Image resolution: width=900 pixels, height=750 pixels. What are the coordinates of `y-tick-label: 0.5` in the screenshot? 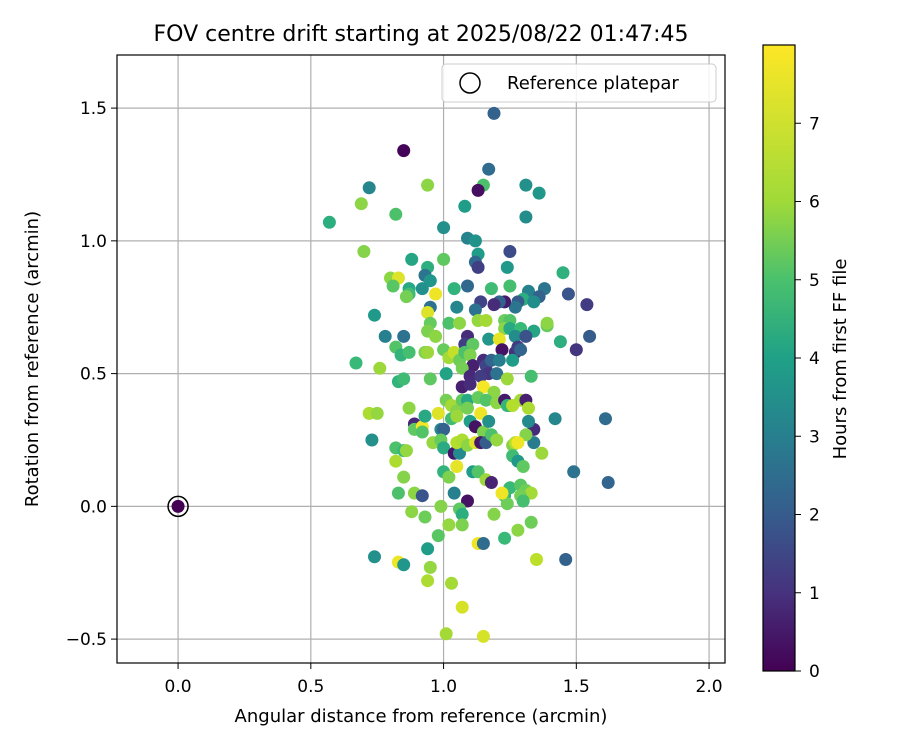 It's located at (93, 375).